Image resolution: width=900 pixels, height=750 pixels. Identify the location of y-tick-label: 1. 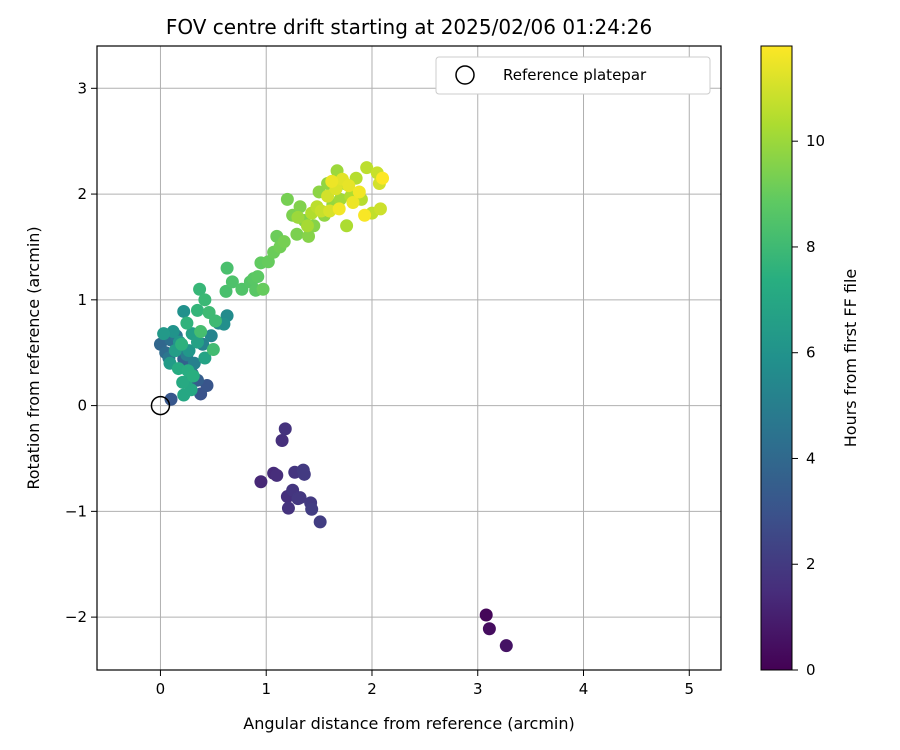
(82, 300).